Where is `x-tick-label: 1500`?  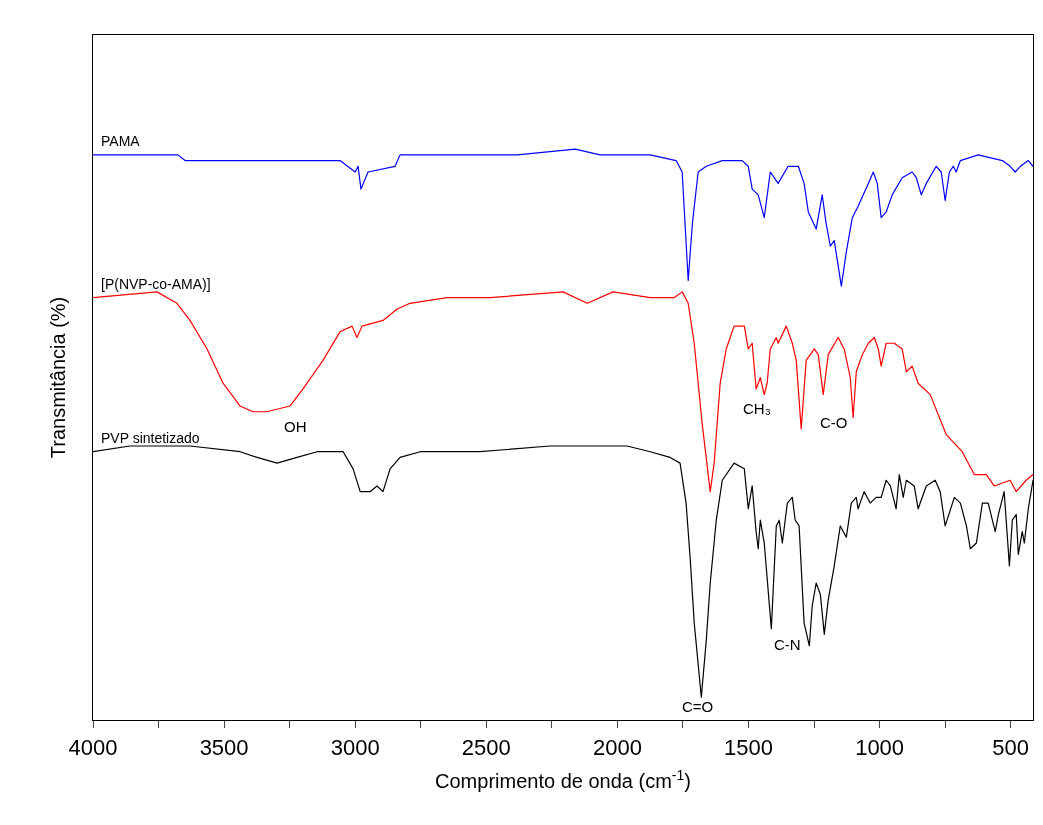
x-tick-label: 1500 is located at coordinates (748, 747).